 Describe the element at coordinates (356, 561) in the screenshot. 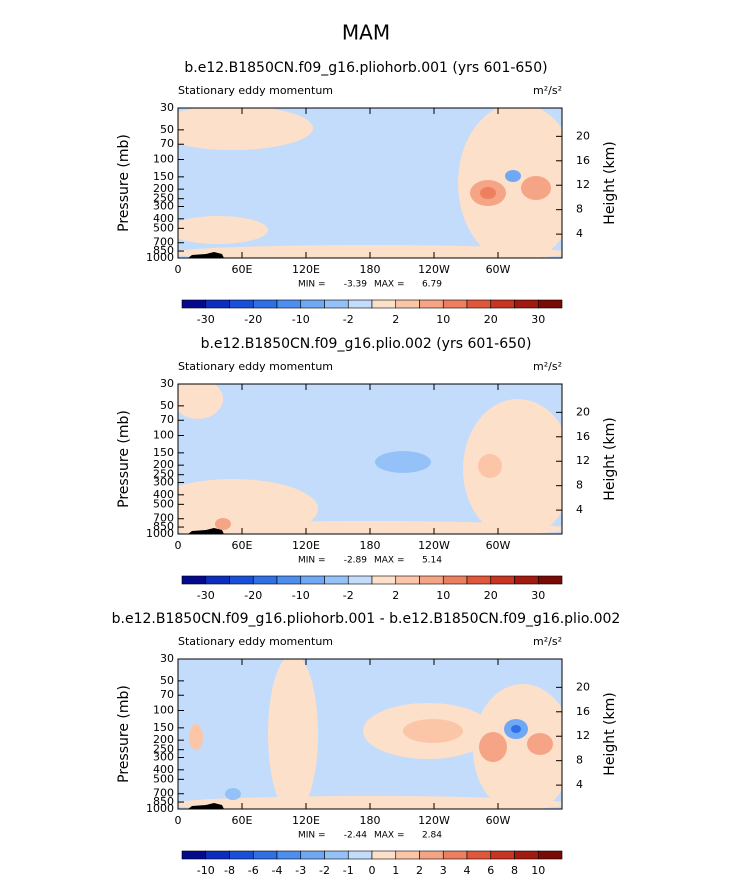

I see `min-value: -2.89` at that location.